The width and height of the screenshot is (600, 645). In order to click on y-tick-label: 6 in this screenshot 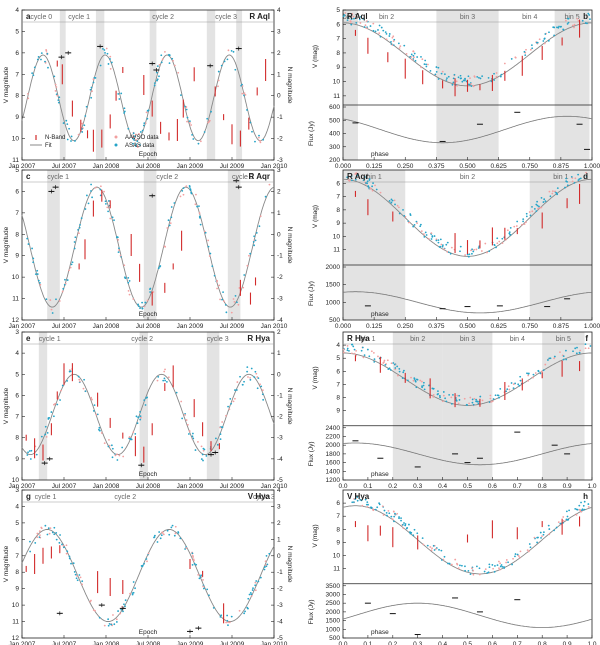, I will do `click(17, 53)`.